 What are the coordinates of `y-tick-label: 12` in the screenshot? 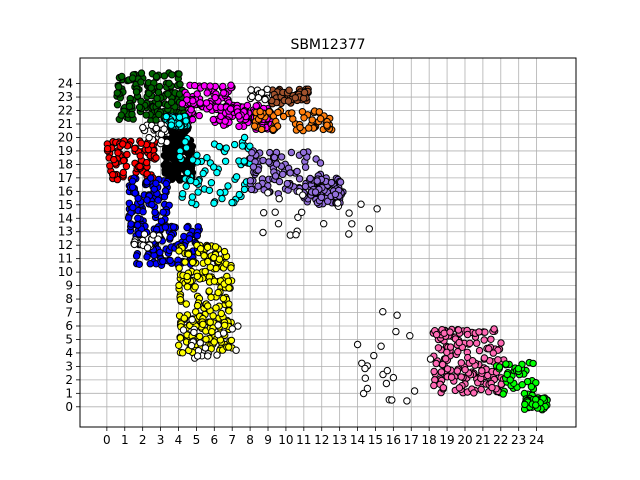 It's located at (65, 245).